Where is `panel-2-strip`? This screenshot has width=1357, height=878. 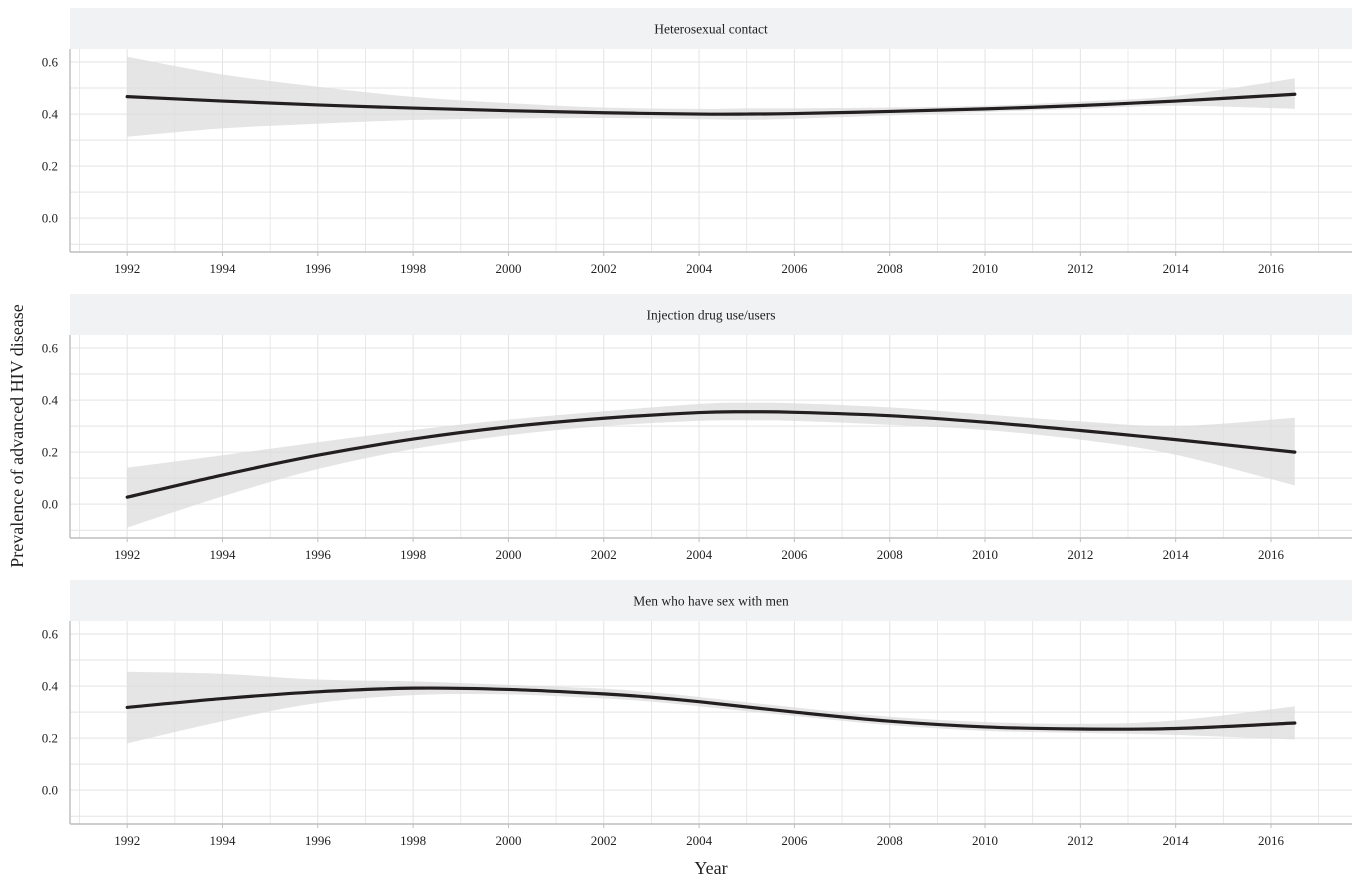 panel-2-strip is located at coordinates (711, 314).